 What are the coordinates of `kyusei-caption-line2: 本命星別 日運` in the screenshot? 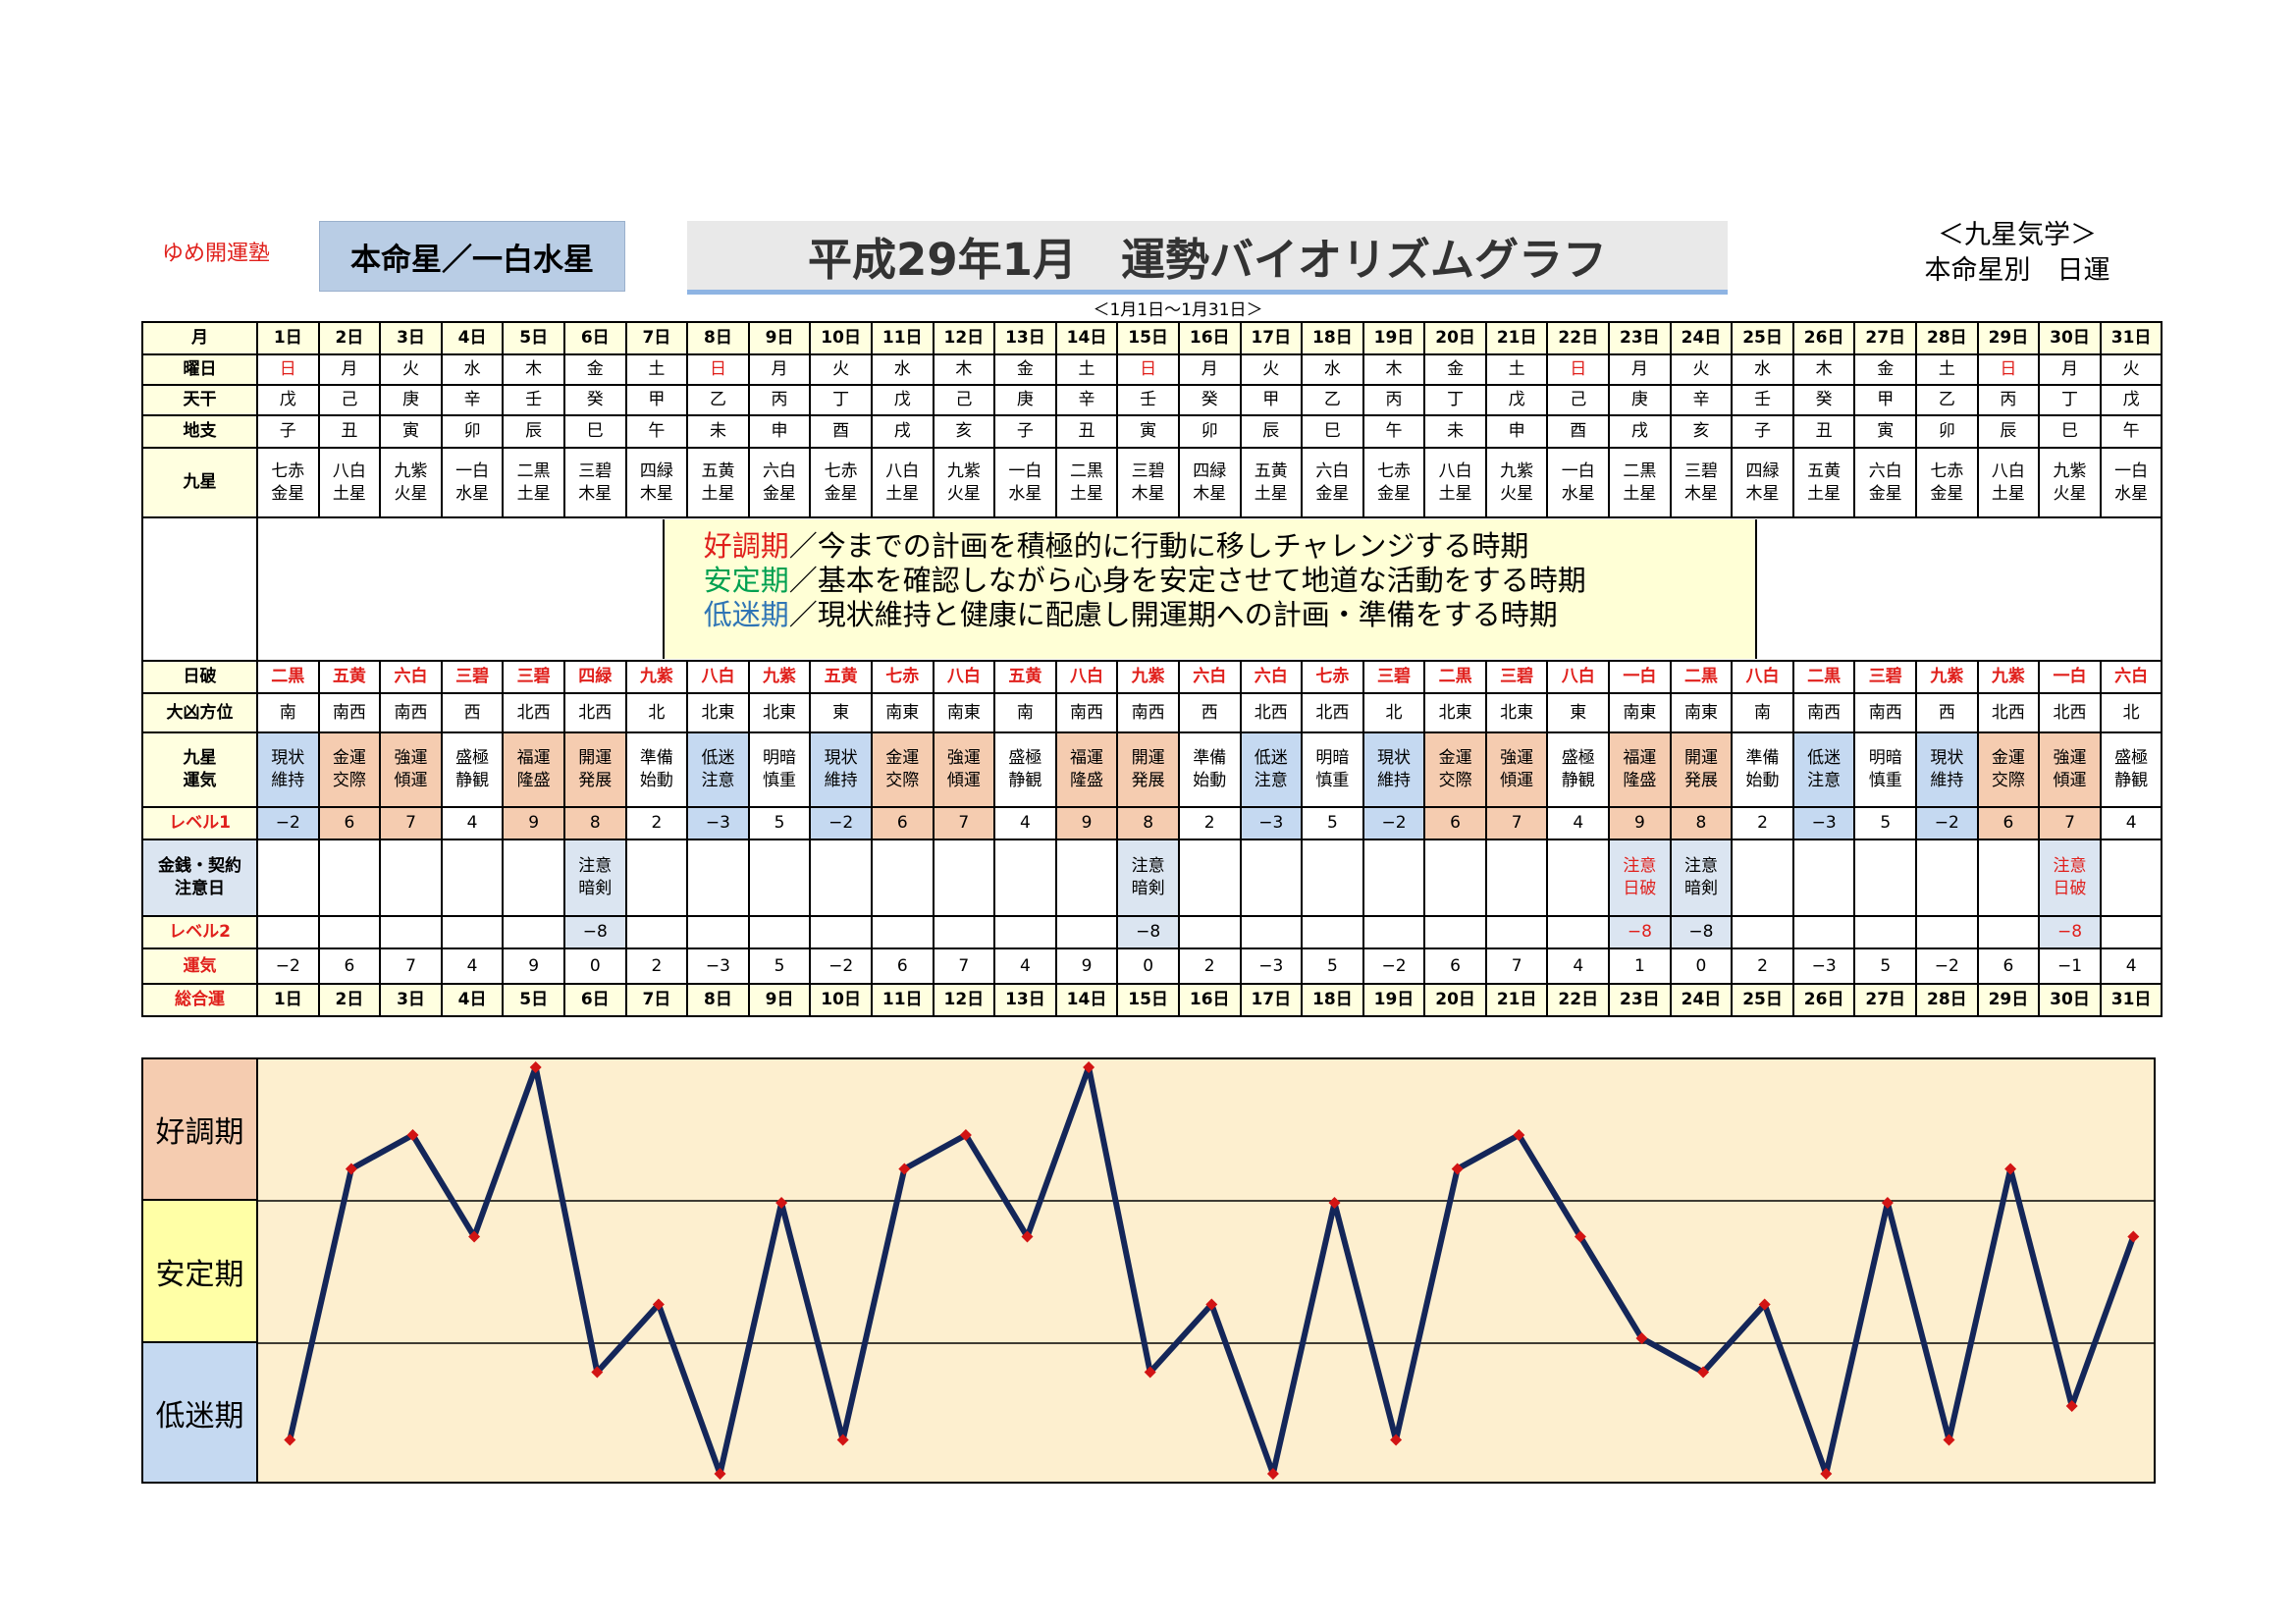 It's located at (2017, 270).